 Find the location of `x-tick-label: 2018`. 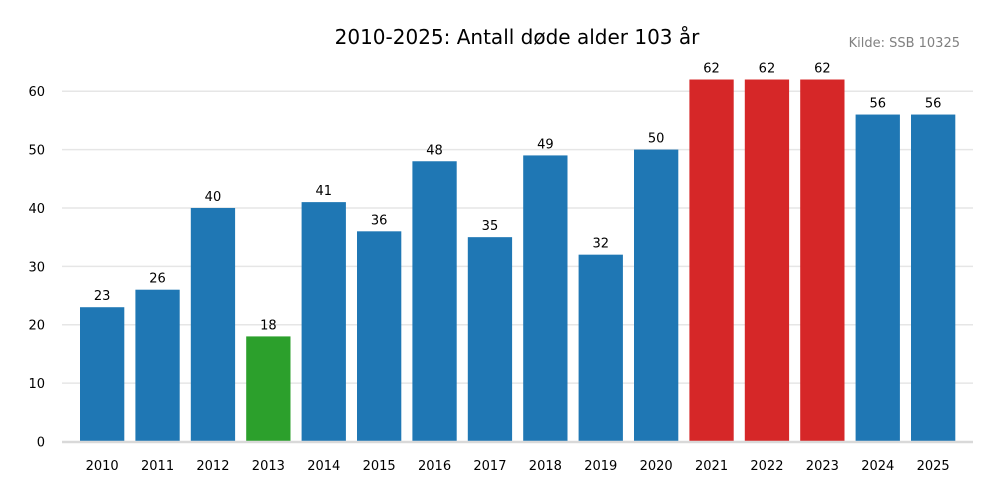

x-tick-label: 2018 is located at coordinates (545, 466).